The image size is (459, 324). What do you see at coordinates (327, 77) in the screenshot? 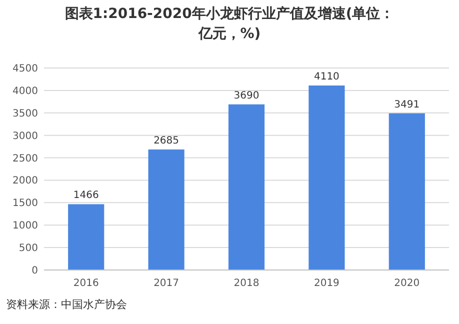
I see `data-label: 4110` at bounding box center [327, 77].